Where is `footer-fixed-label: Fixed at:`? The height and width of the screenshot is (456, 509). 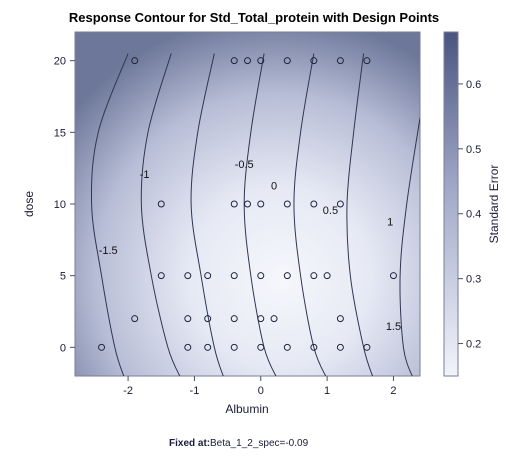
footer-fixed-label: Fixed at: is located at coordinates (189, 443).